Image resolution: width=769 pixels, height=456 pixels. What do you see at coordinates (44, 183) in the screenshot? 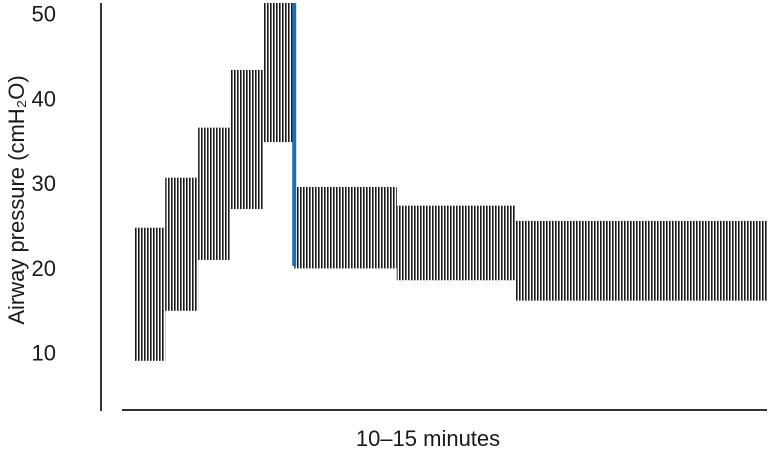
I see `y-tick-label: 30` at bounding box center [44, 183].